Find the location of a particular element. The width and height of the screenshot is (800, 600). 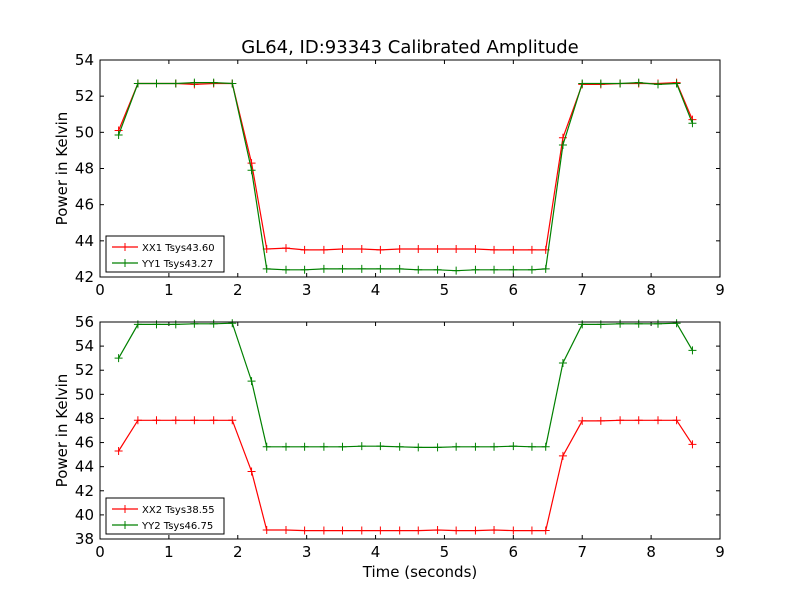

legend-entry: XX1 Tsys43.60 is located at coordinates (178, 248).